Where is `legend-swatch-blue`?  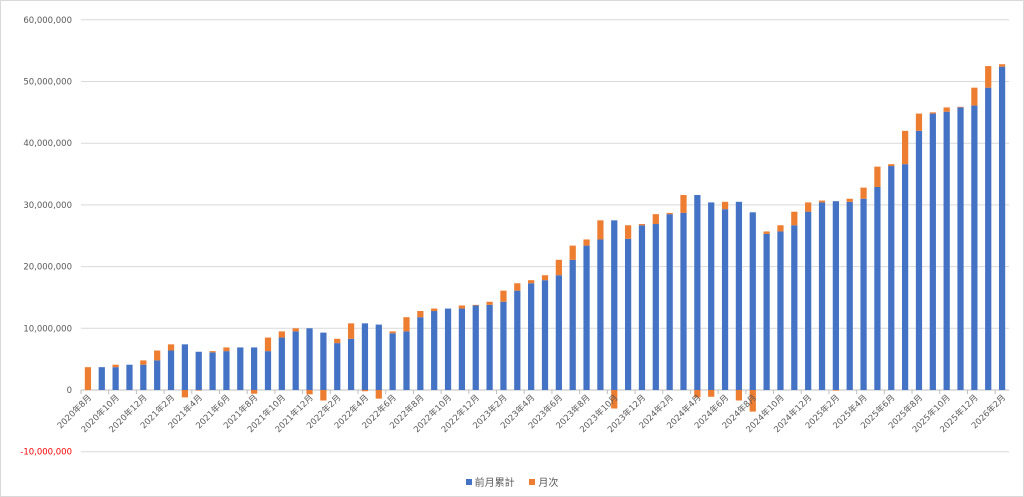
legend-swatch-blue is located at coordinates (468, 481).